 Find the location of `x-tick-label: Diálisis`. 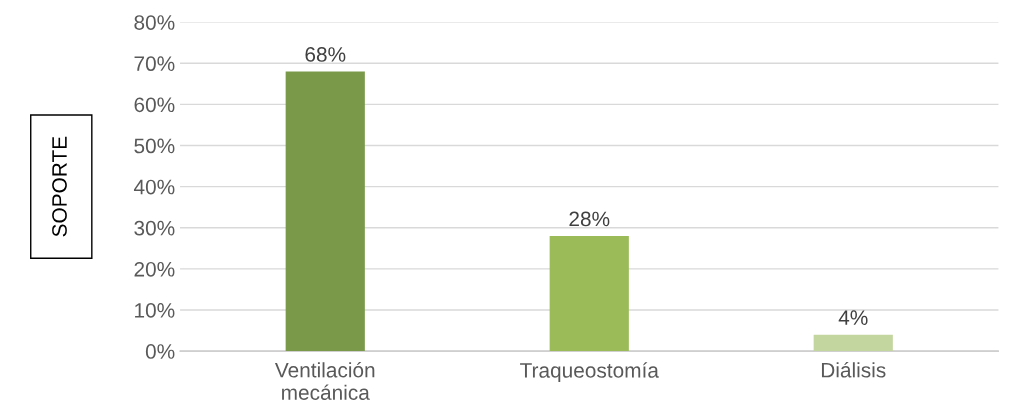

x-tick-label: Diálisis is located at coordinates (853, 369).